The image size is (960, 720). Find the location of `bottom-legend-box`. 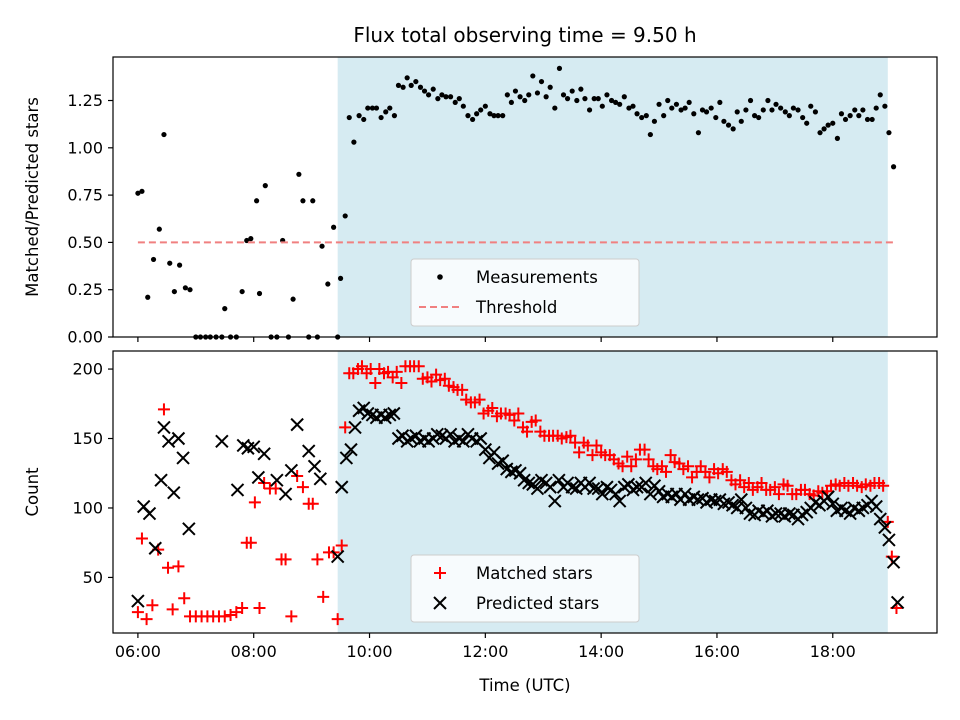

bottom-legend-box is located at coordinates (525, 588).